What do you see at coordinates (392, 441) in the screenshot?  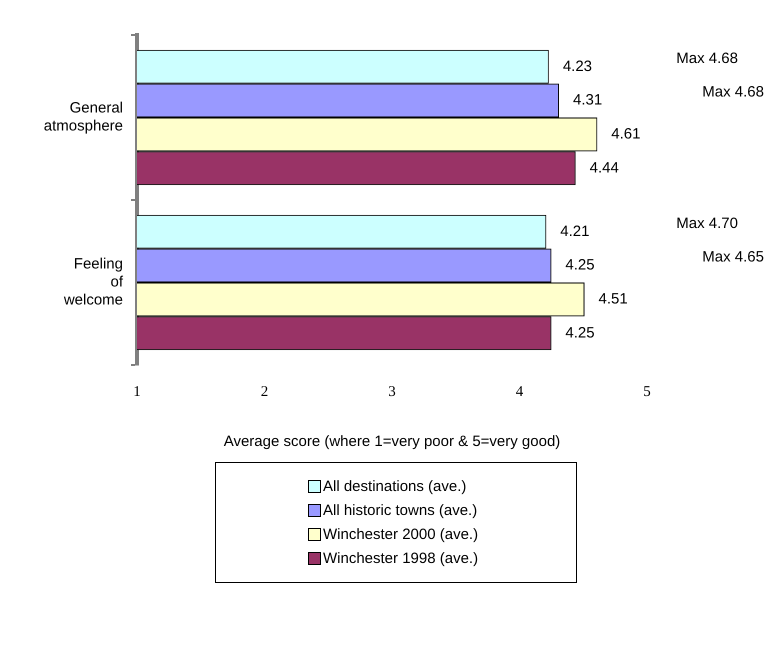 I see `x-axis-title: Average score (where 1=very poor & 5=very good)` at bounding box center [392, 441].